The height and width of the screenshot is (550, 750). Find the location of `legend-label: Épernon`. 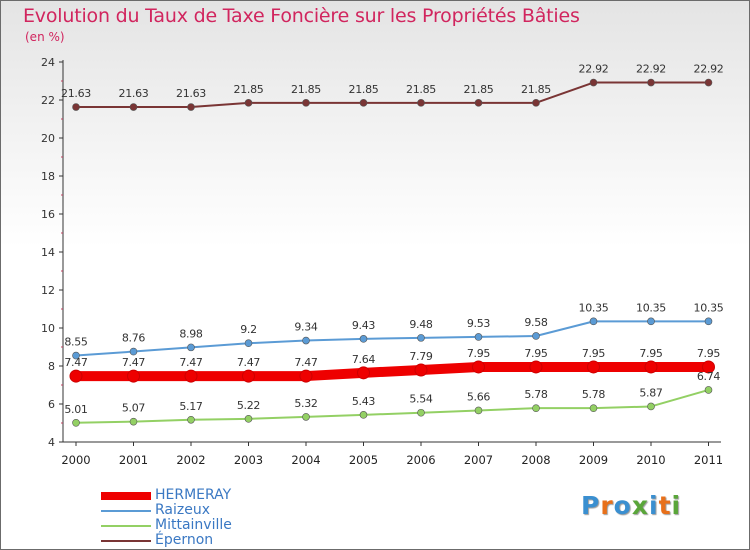

legend-label: Épernon is located at coordinates (184, 540).